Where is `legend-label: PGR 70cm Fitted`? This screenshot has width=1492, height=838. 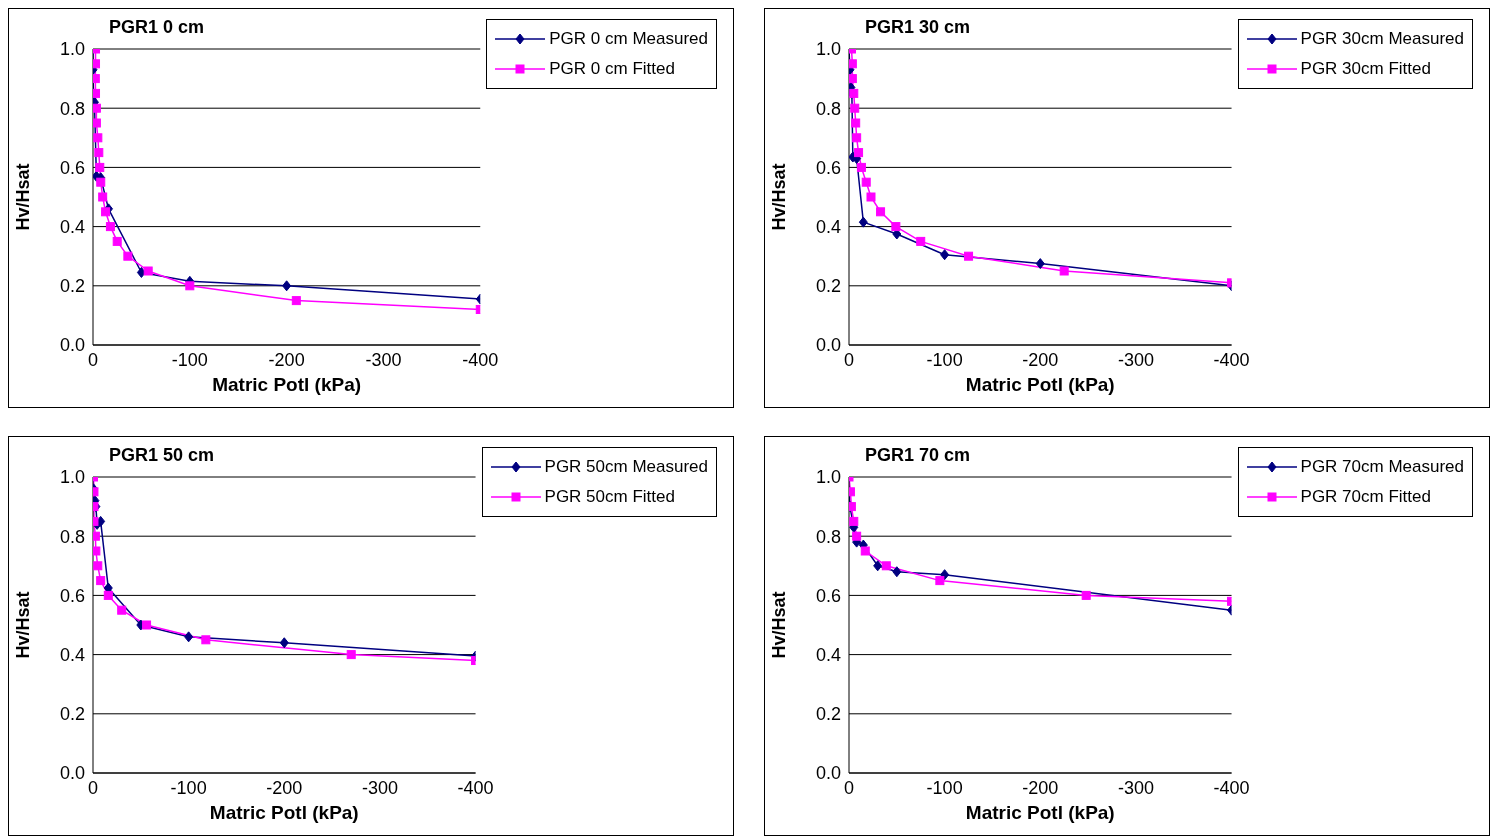
legend-label: PGR 70cm Fitted is located at coordinates (1365, 497).